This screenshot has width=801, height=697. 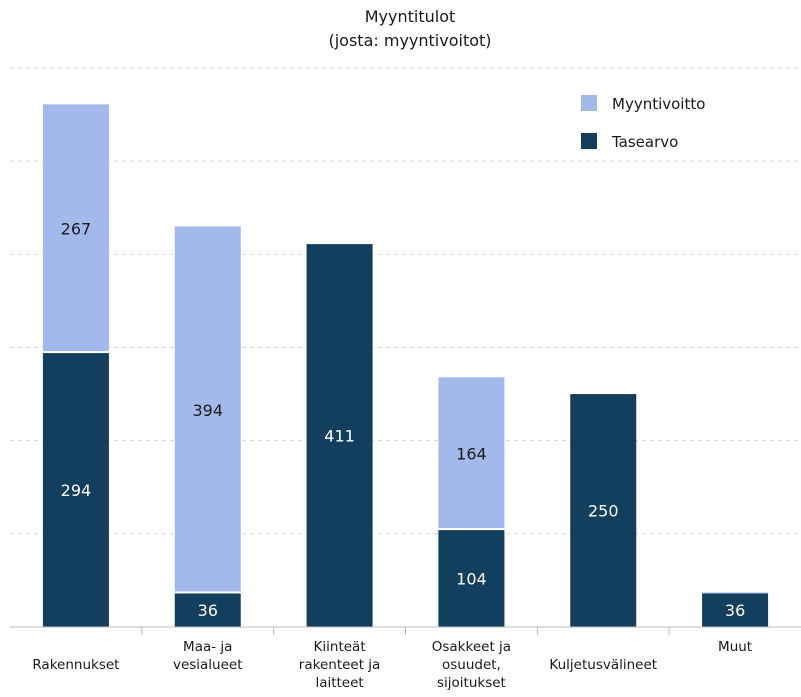 What do you see at coordinates (339, 683) in the screenshot?
I see `category-label-line: laitteet` at bounding box center [339, 683].